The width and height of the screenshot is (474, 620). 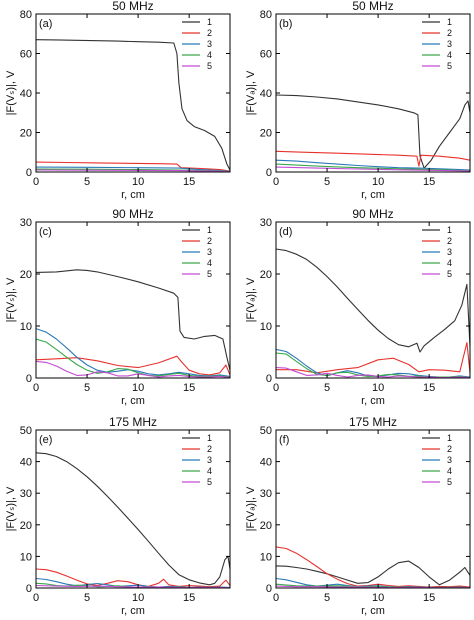 What do you see at coordinates (45, 232) in the screenshot?
I see `panel-label: (c)` at bounding box center [45, 232].